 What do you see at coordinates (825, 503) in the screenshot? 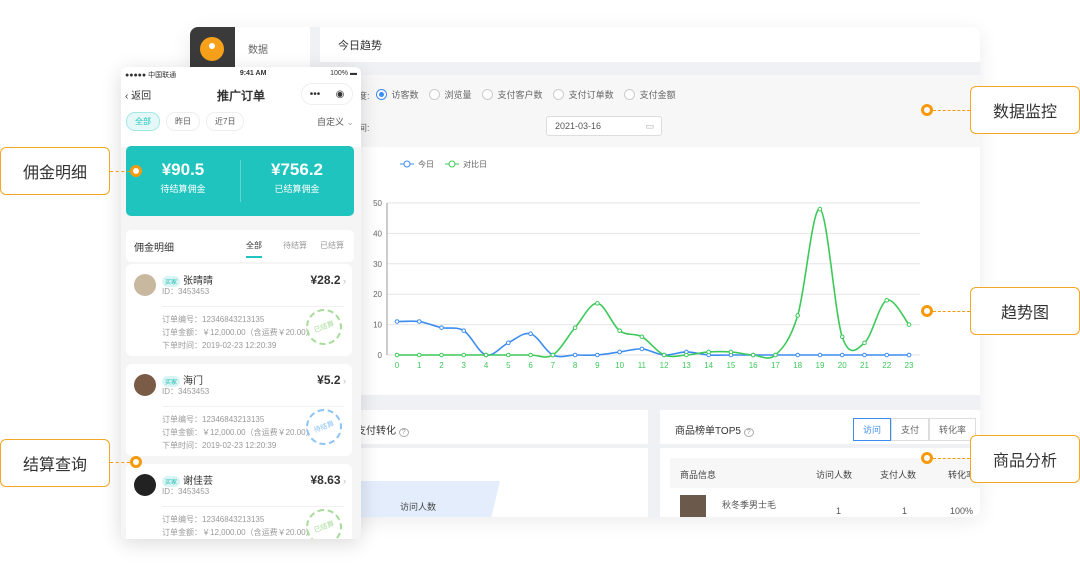
I see `table-row: 秋冬季男士毛 1 1 100%` at bounding box center [825, 503].